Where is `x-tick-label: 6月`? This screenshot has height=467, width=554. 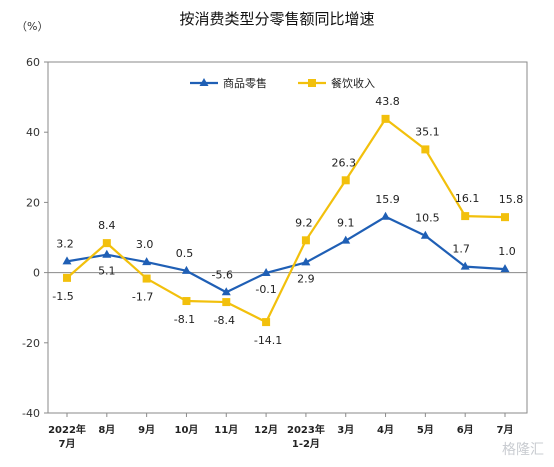
x-tick-label: 6月 is located at coordinates (465, 430).